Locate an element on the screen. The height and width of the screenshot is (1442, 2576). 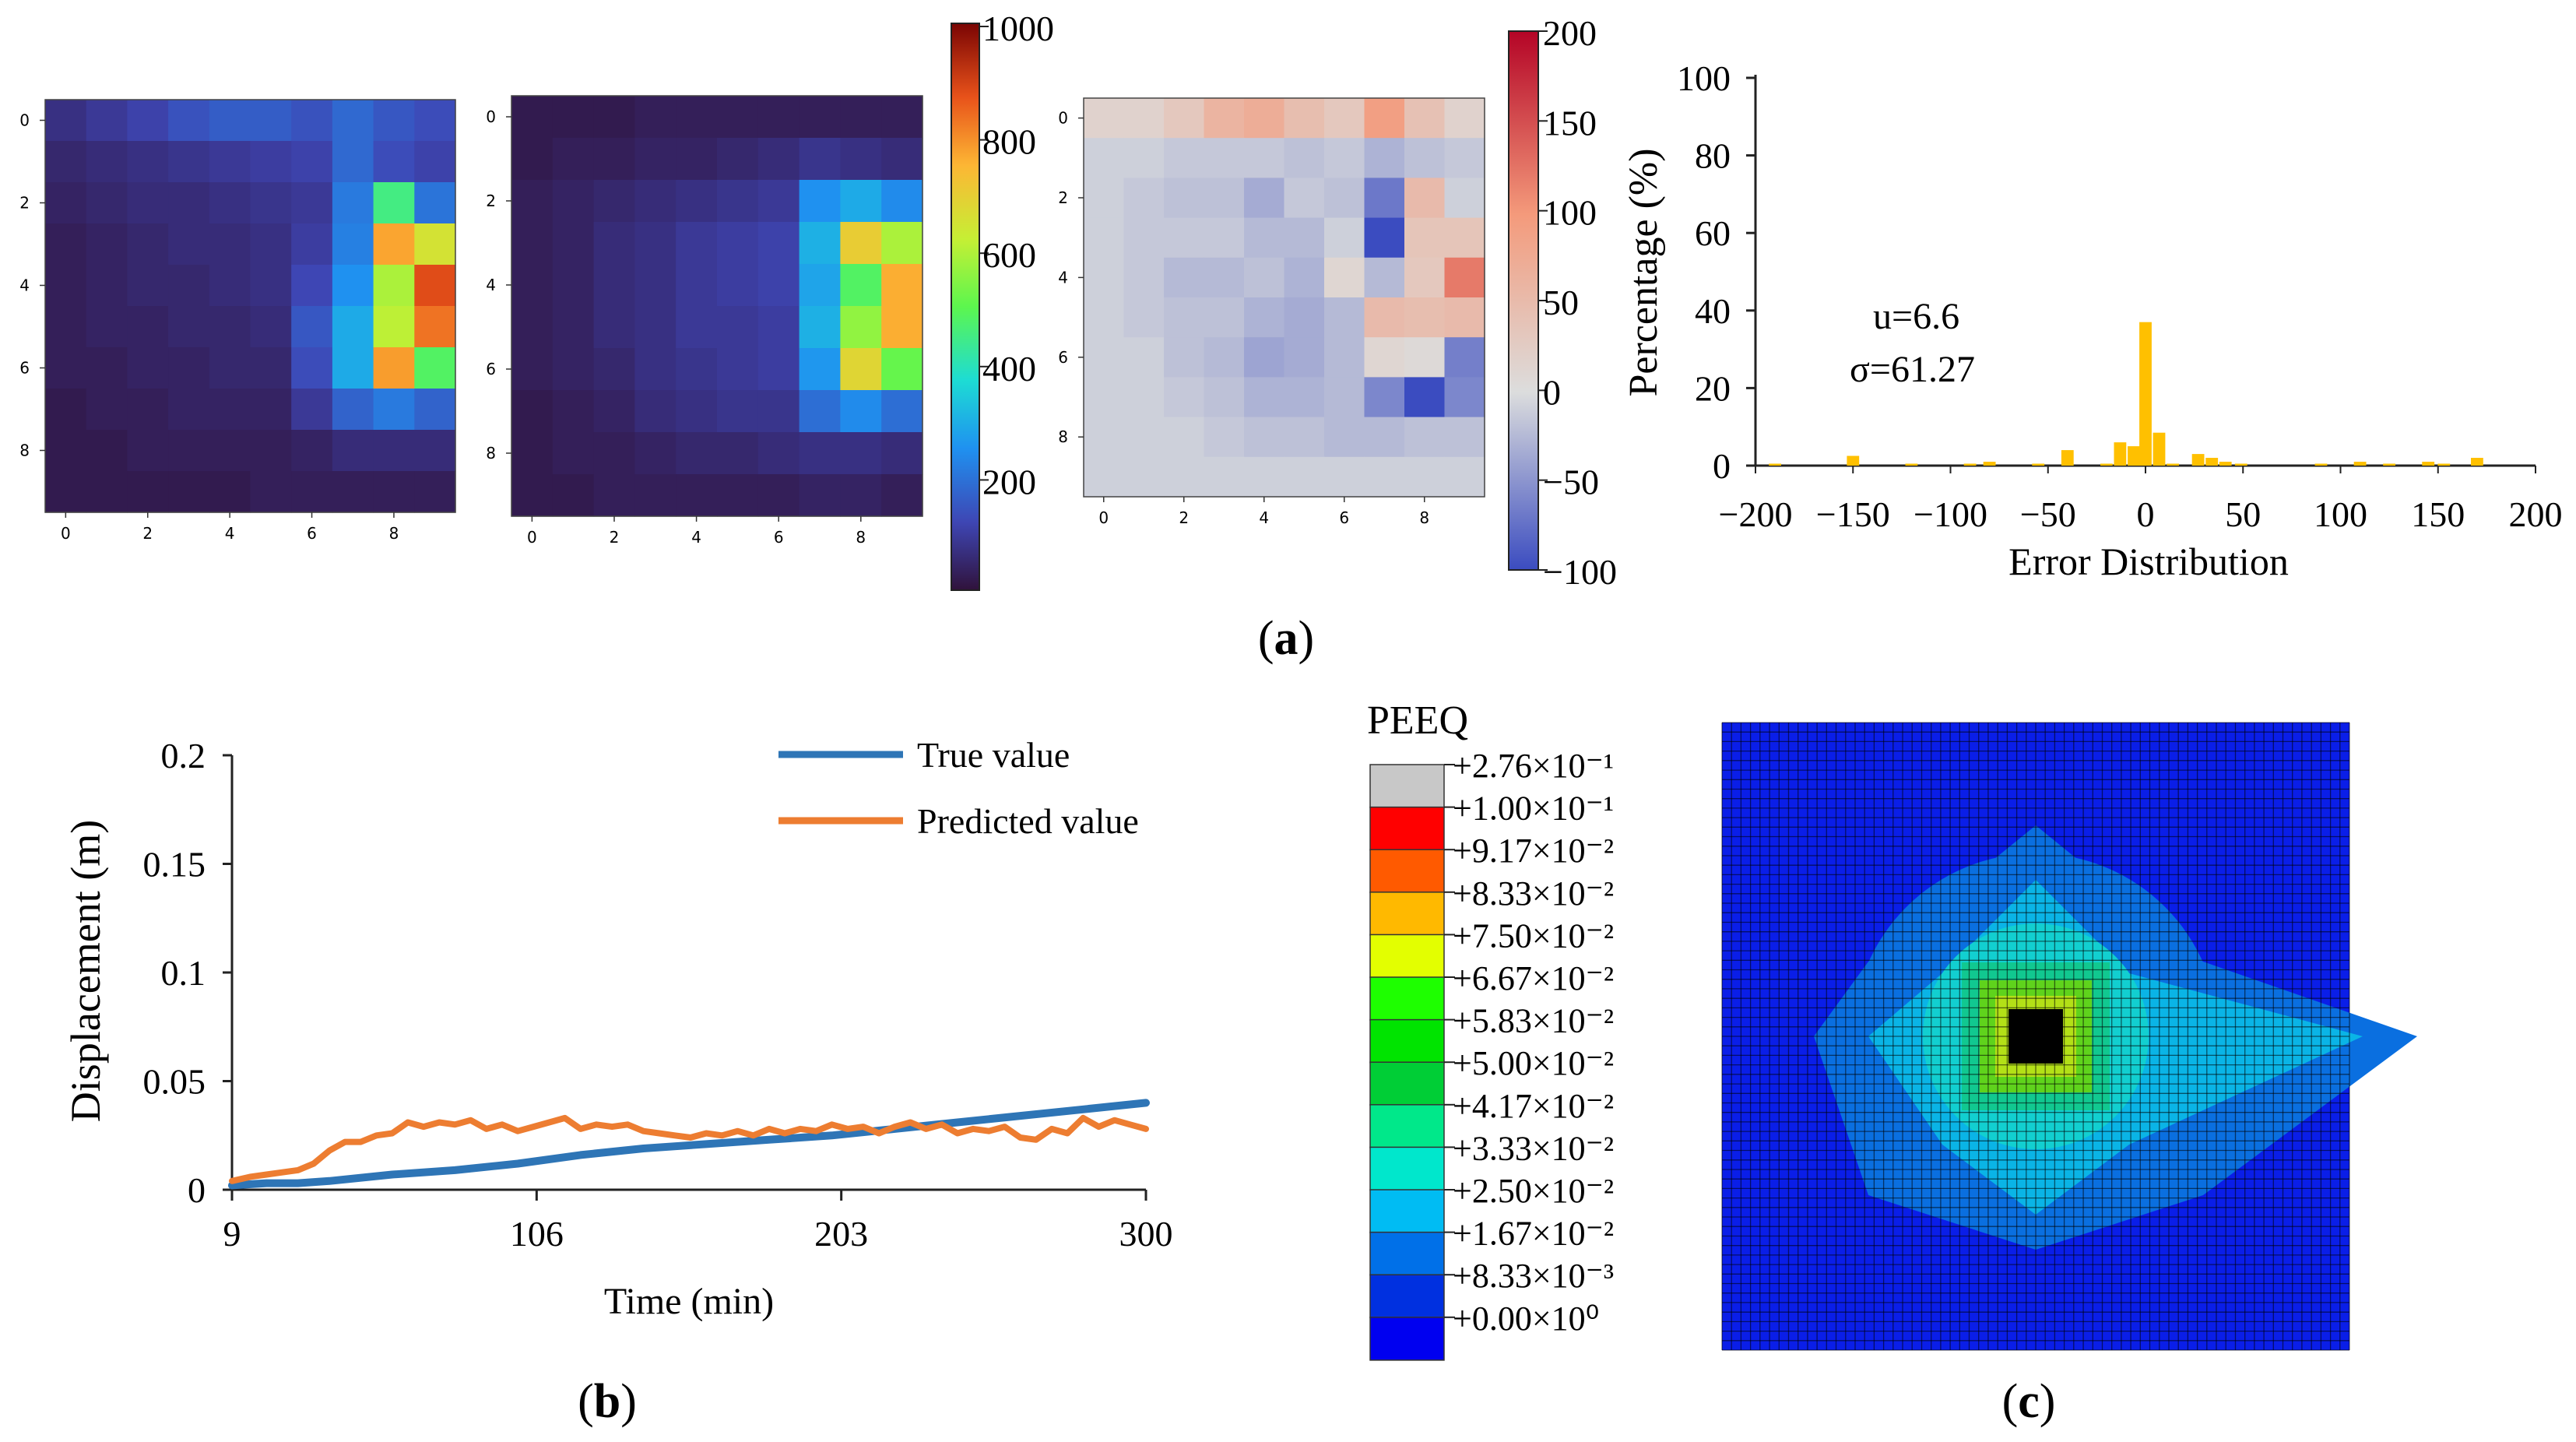
y-axis-label: Percentage (%) is located at coordinates (1644, 272).